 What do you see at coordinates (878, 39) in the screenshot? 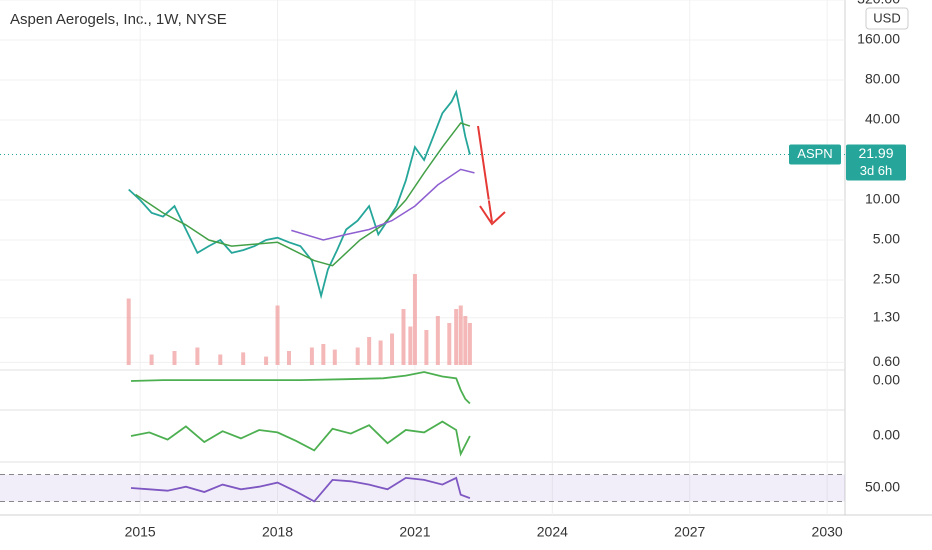
I see `y-tick-label: 160.00` at bounding box center [878, 39].